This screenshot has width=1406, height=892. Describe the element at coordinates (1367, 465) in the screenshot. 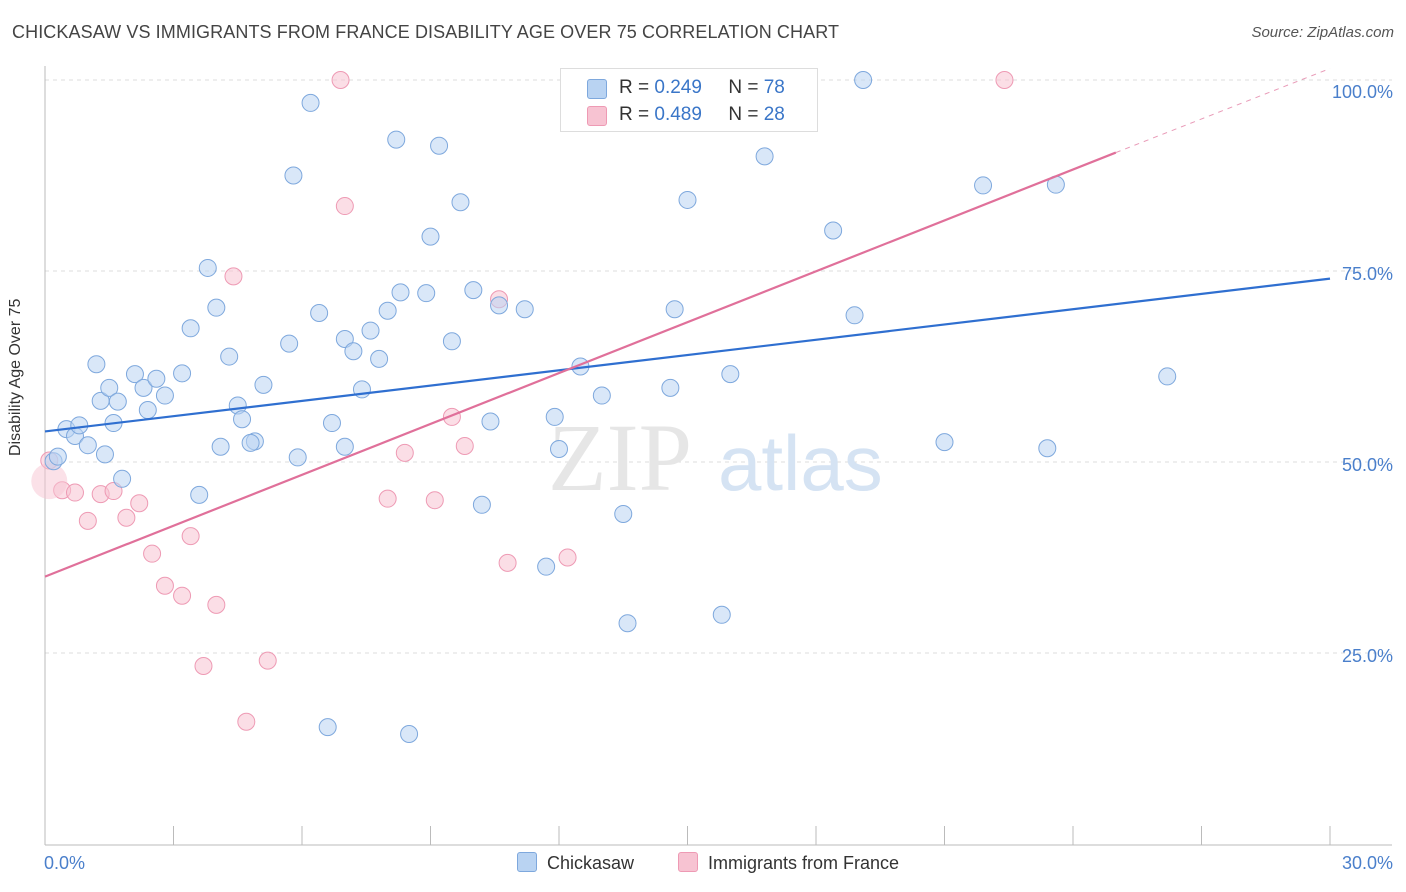

I see `y-tick-label: 50.0%` at that location.